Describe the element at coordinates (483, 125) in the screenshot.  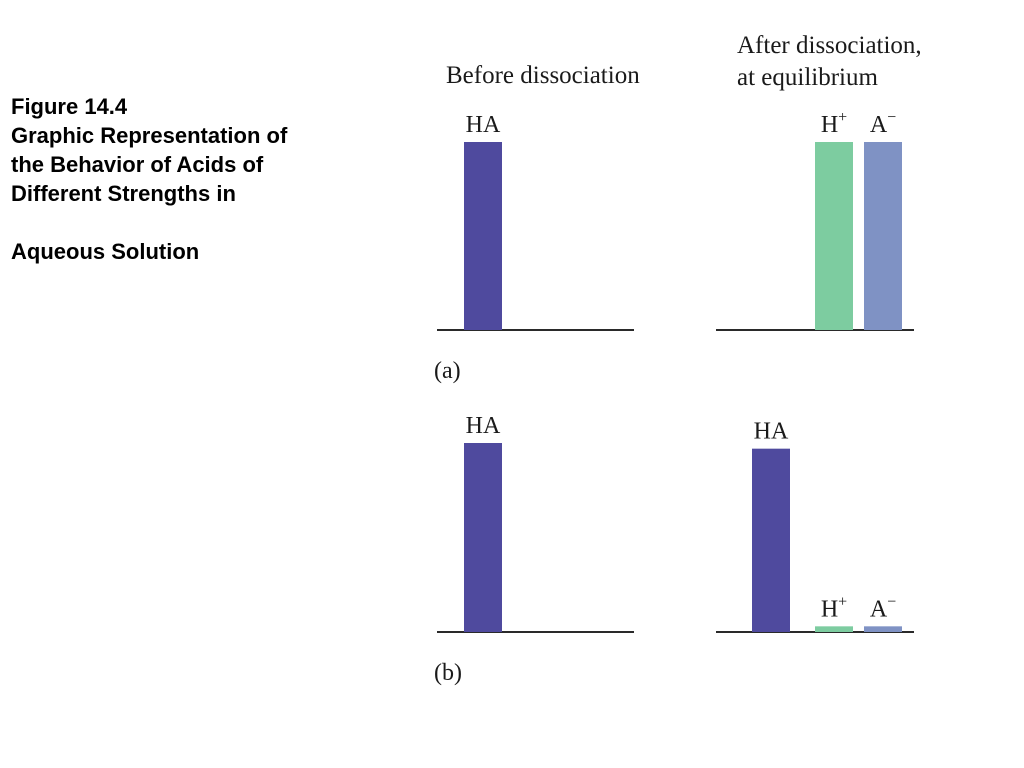
I see `row-a-before-label-ha: HA` at that location.